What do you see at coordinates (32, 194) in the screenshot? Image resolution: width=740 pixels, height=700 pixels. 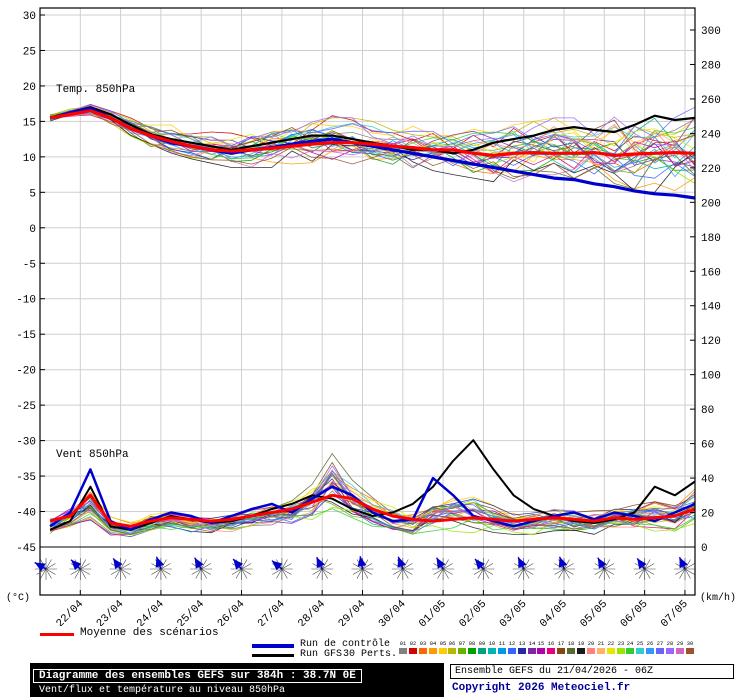 I see `svg-text: 5` at bounding box center [32, 194].